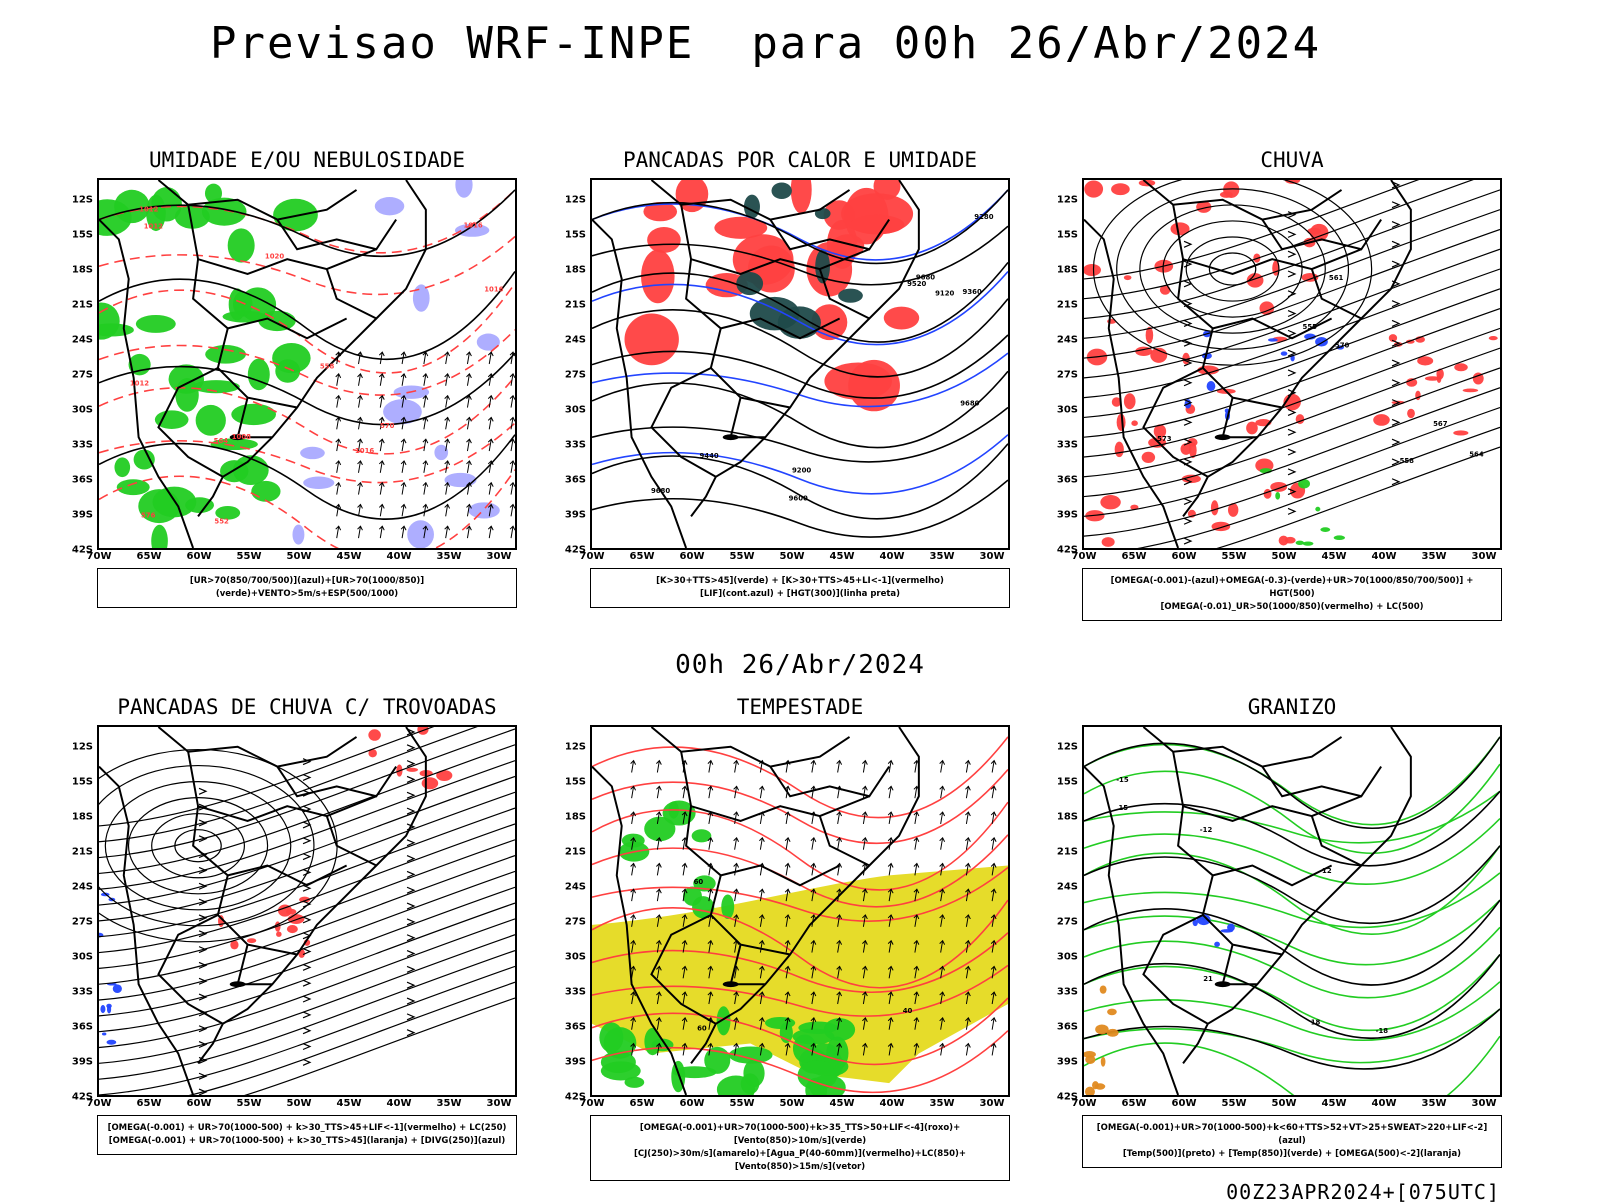 The width and height of the screenshot is (1600, 1204). What do you see at coordinates (1067, 887) in the screenshot?
I see `latitude-tick-label: 24S` at bounding box center [1067, 887].